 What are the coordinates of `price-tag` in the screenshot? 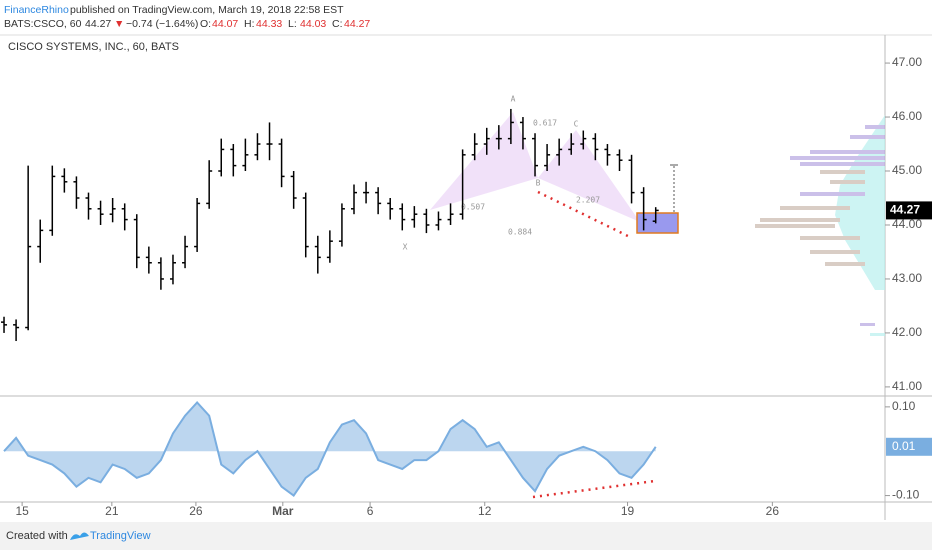 It's located at (909, 210).